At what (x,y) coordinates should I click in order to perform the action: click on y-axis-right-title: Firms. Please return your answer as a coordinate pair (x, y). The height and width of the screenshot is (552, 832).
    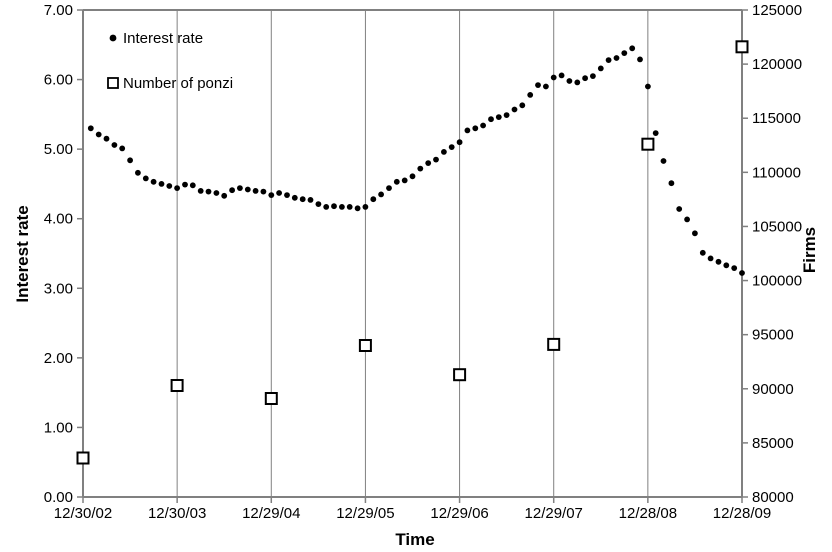
    Looking at the image, I should click on (809, 250).